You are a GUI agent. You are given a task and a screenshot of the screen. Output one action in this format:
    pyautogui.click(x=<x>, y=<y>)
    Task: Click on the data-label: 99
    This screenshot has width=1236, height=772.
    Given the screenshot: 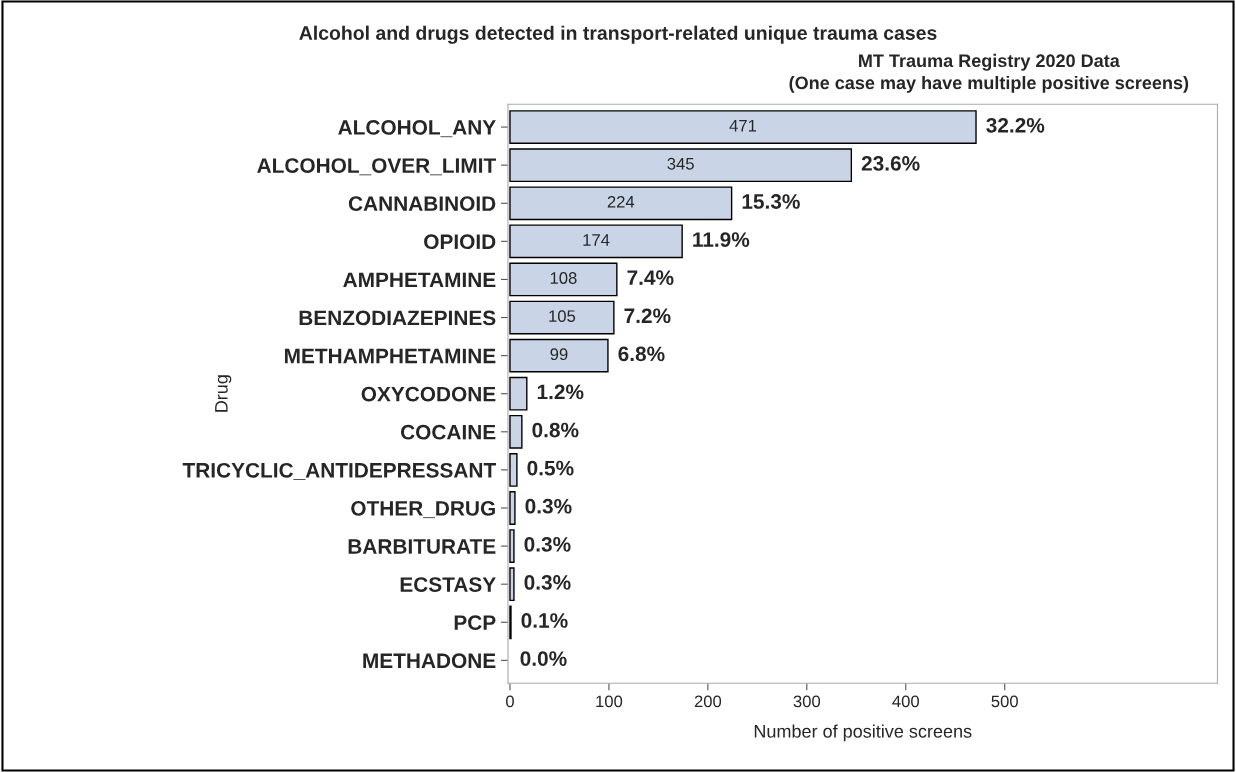 What is the action you would take?
    pyautogui.click(x=559, y=354)
    